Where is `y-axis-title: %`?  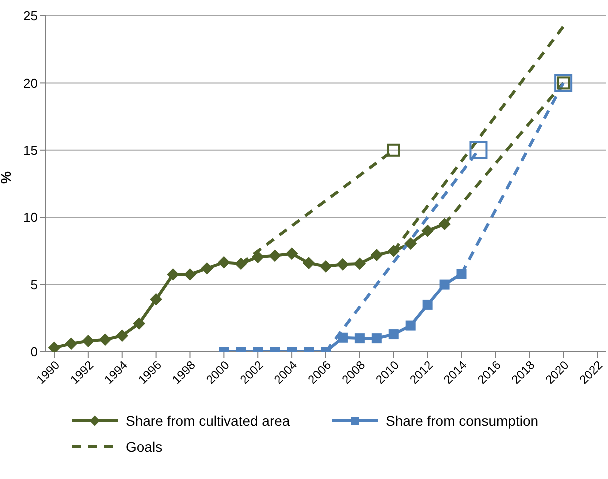 y-axis-title: % is located at coordinates (7, 177).